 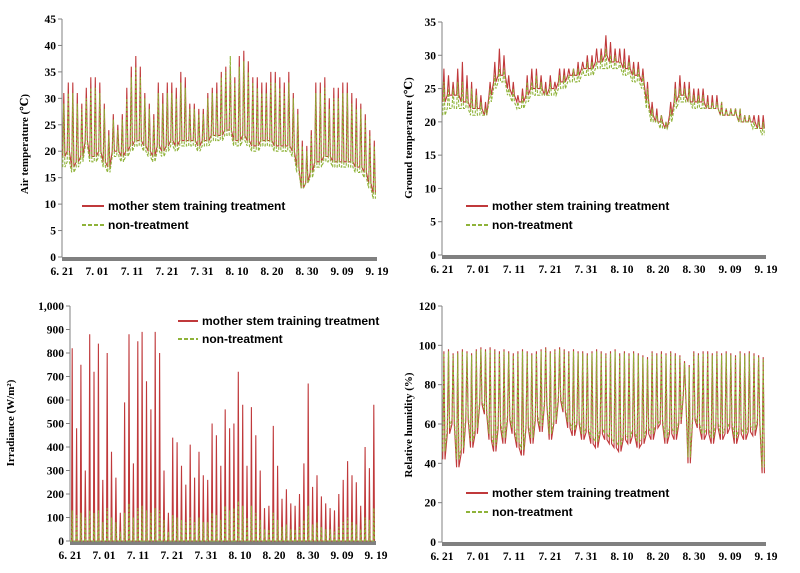 I want to click on y-tick-label: 45, so click(x=51, y=20).